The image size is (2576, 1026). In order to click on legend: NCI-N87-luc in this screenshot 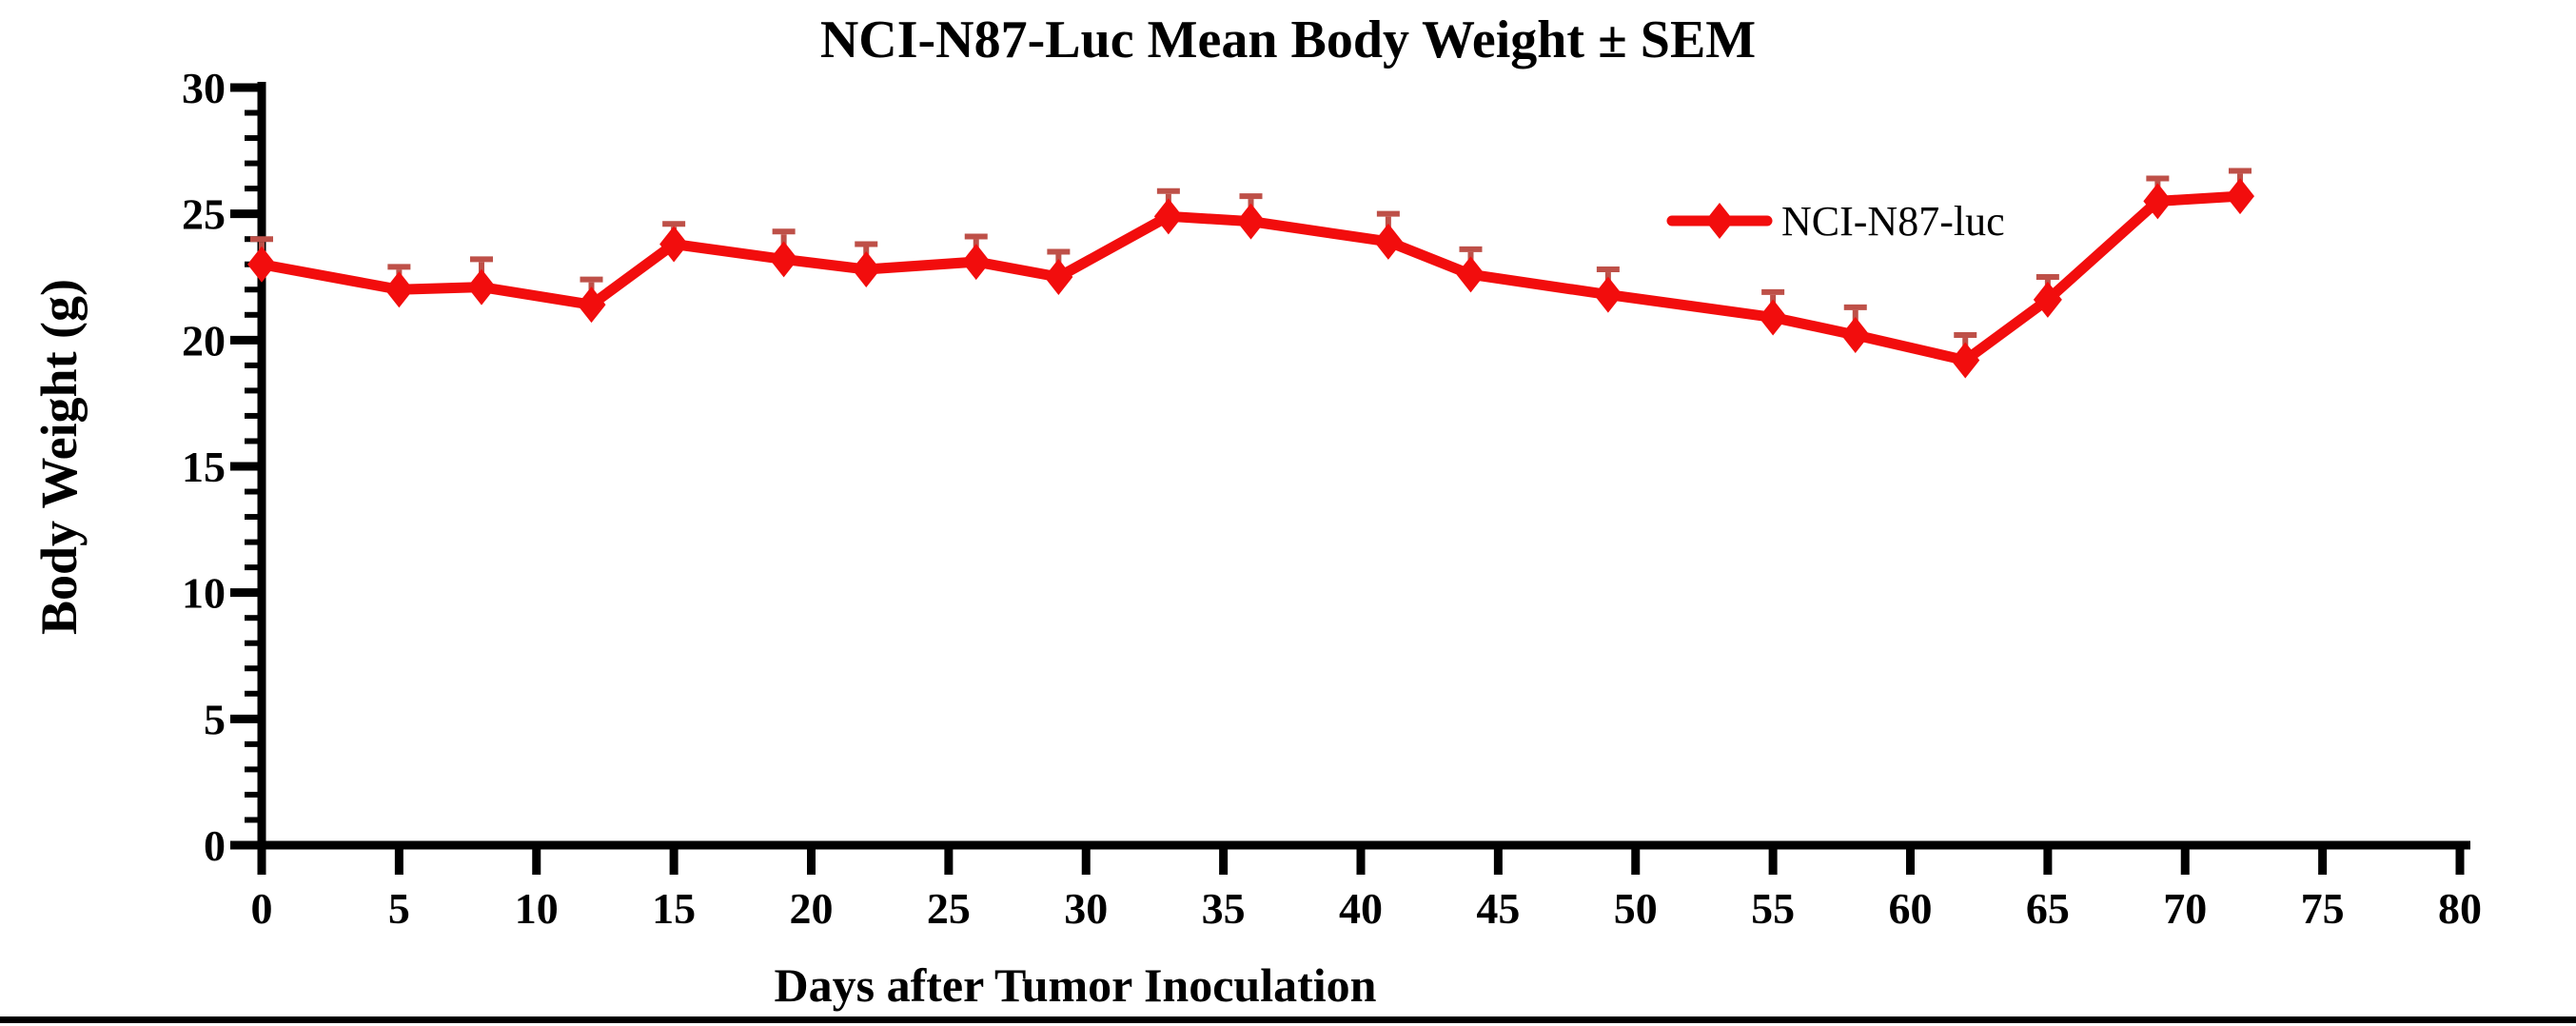, I will do `click(1835, 222)`.